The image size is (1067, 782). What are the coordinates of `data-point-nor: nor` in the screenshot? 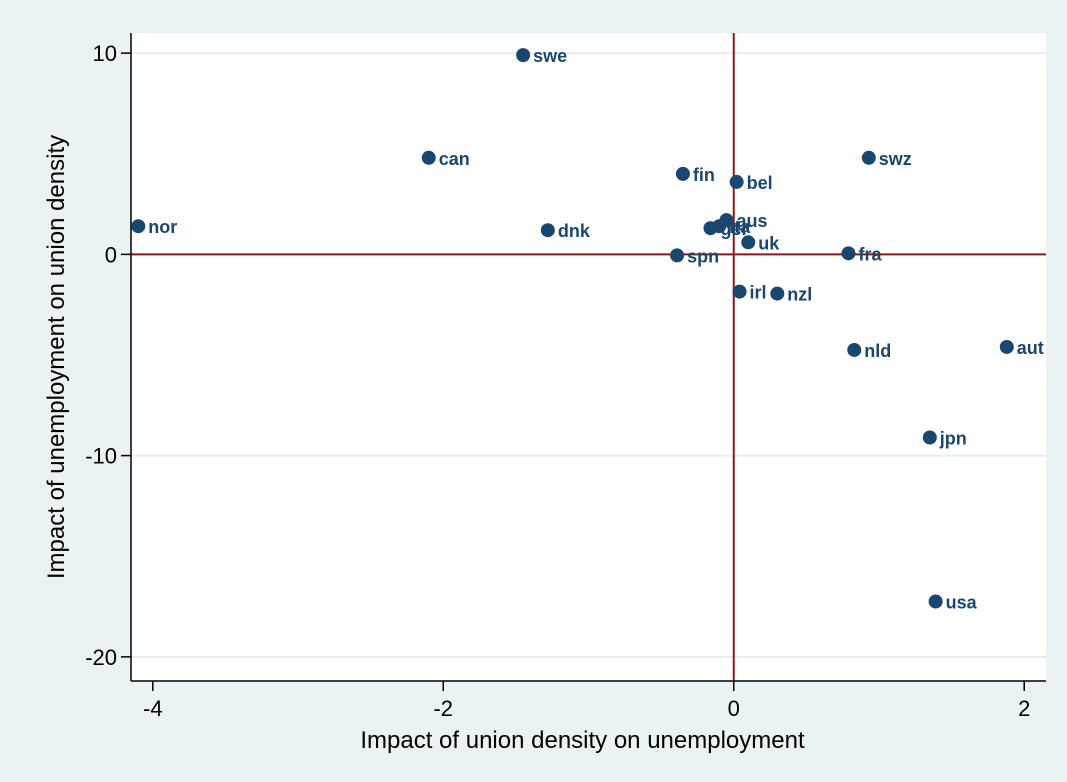 It's located at (154, 227).